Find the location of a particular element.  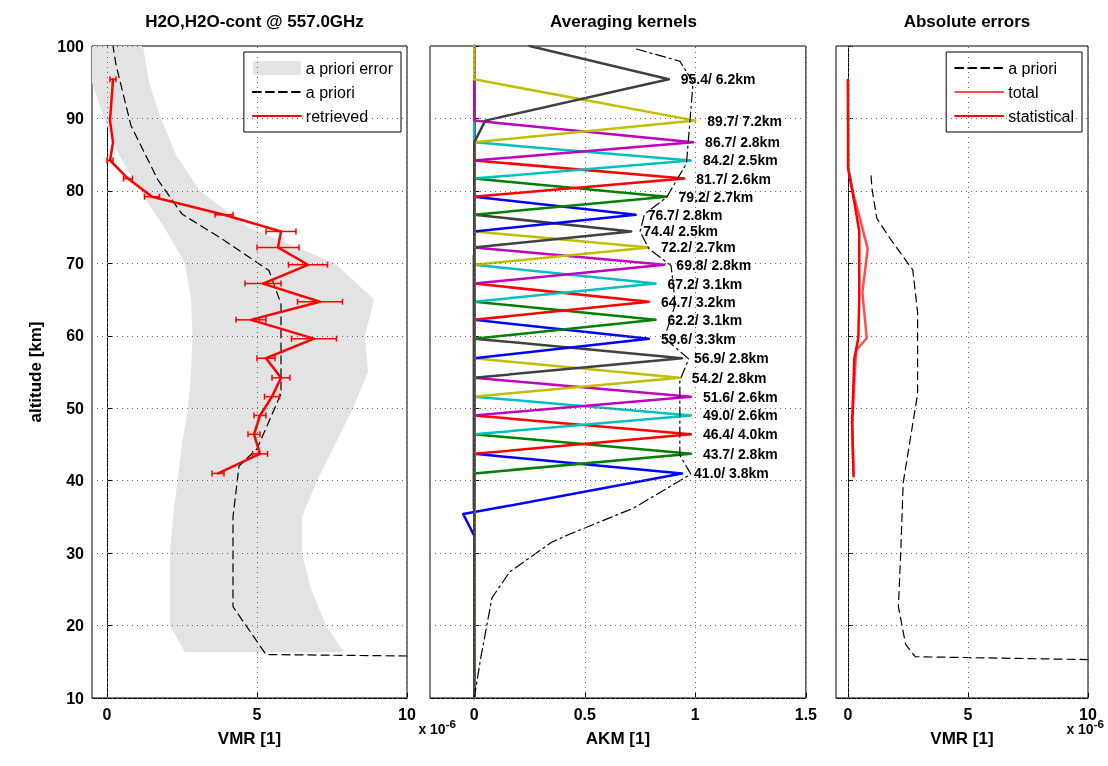

annotation: 43.7/ 2.8km is located at coordinates (740, 453).